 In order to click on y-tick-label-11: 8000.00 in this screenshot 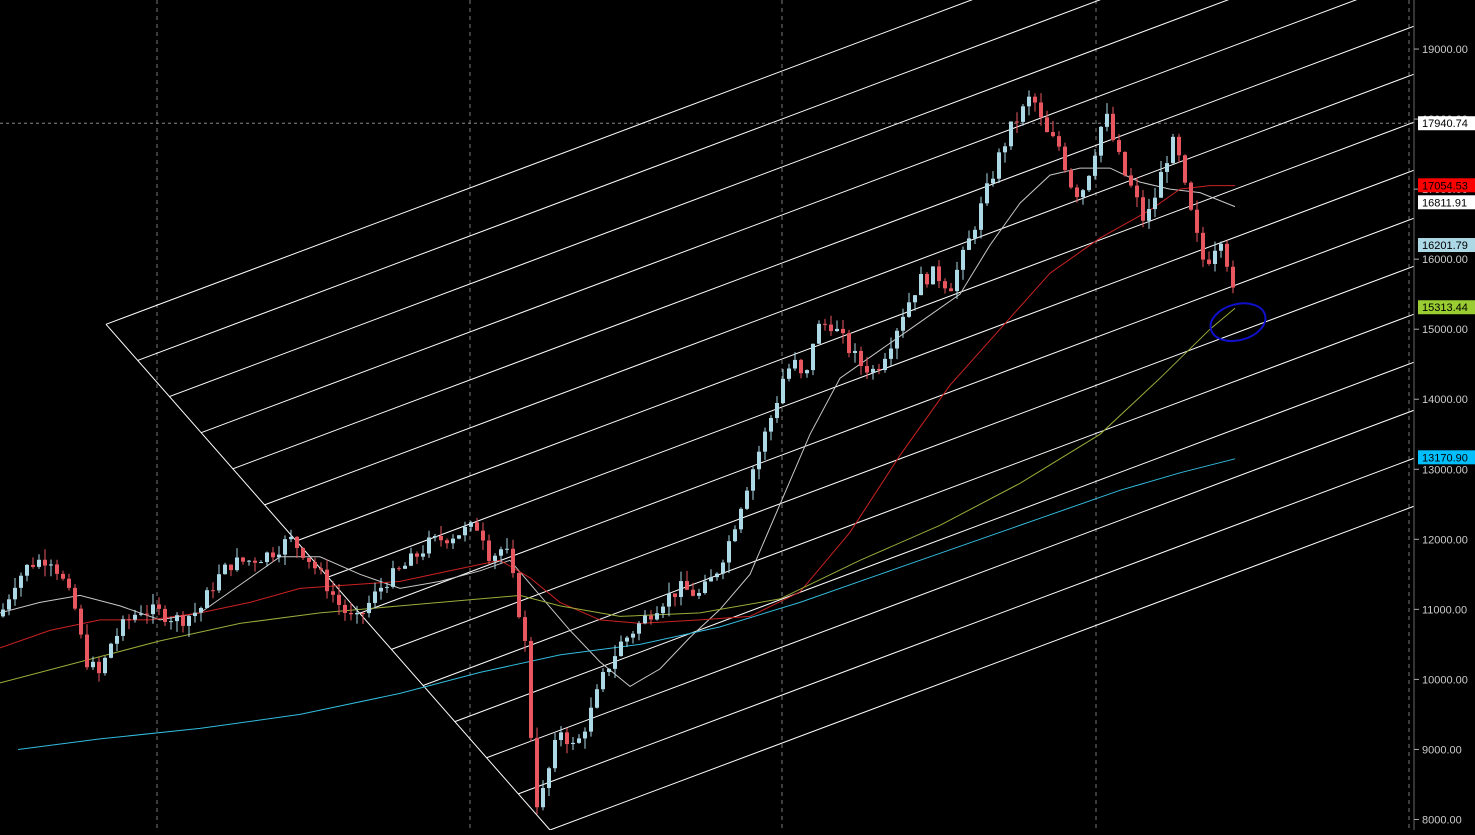, I will do `click(1442, 820)`.